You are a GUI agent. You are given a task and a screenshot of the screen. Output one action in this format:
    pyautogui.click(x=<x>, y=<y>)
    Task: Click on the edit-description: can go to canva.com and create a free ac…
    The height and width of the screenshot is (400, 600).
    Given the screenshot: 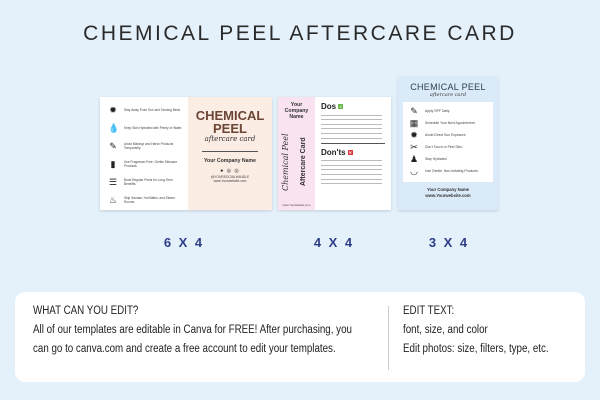 What is the action you would take?
    pyautogui.click(x=184, y=349)
    